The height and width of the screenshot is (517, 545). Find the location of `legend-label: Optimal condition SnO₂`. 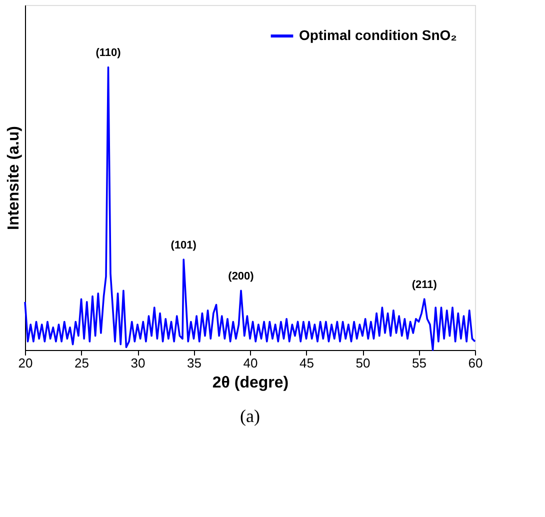

legend-label: Optimal condition SnO₂ is located at coordinates (378, 35).